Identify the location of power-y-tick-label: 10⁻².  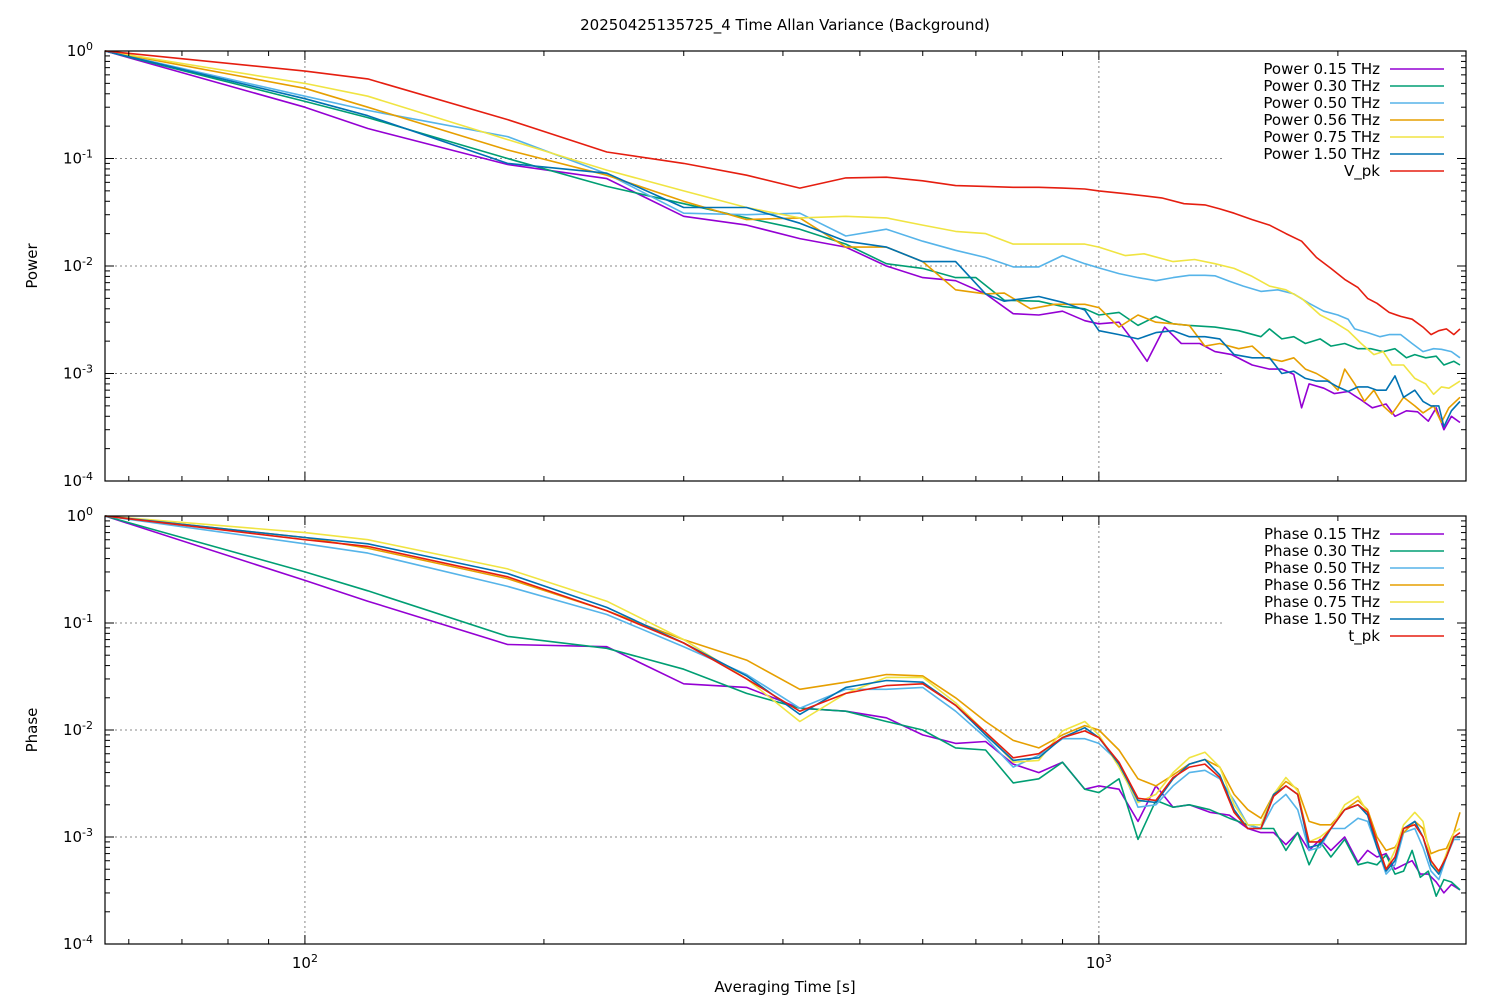
(78, 265).